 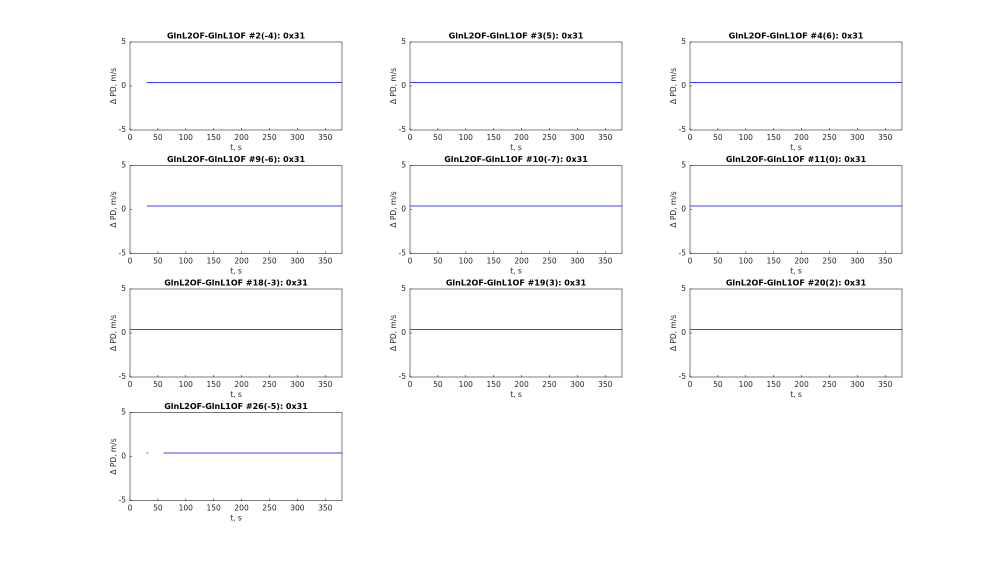 I want to click on subplot-title: GlnL2OF-GlnL1OF #10(-7): 0x31, so click(x=516, y=159).